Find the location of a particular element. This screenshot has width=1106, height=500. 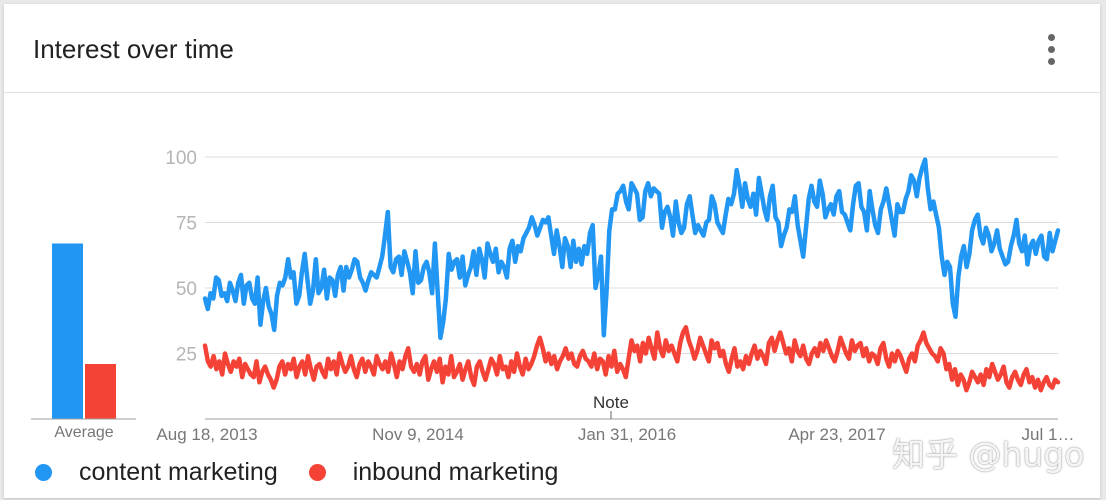

legend-dot-inbound-marketing is located at coordinates (317, 472).